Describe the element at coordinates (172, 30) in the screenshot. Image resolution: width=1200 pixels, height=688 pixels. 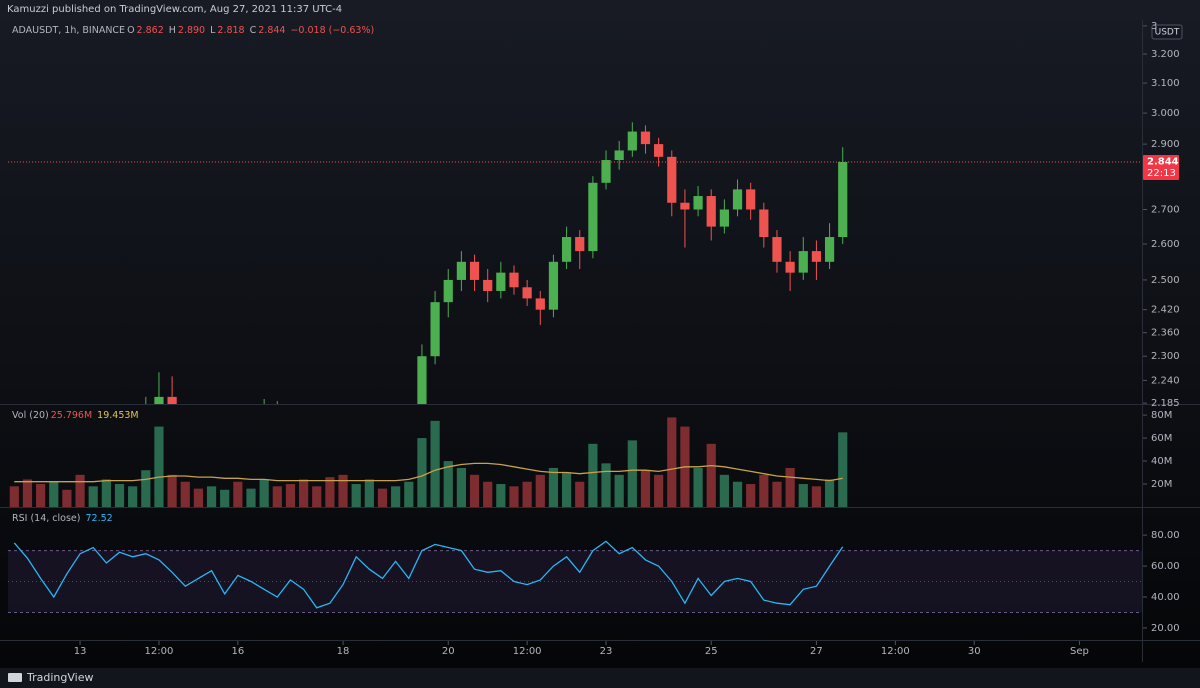
I see `legend-key: H` at that location.